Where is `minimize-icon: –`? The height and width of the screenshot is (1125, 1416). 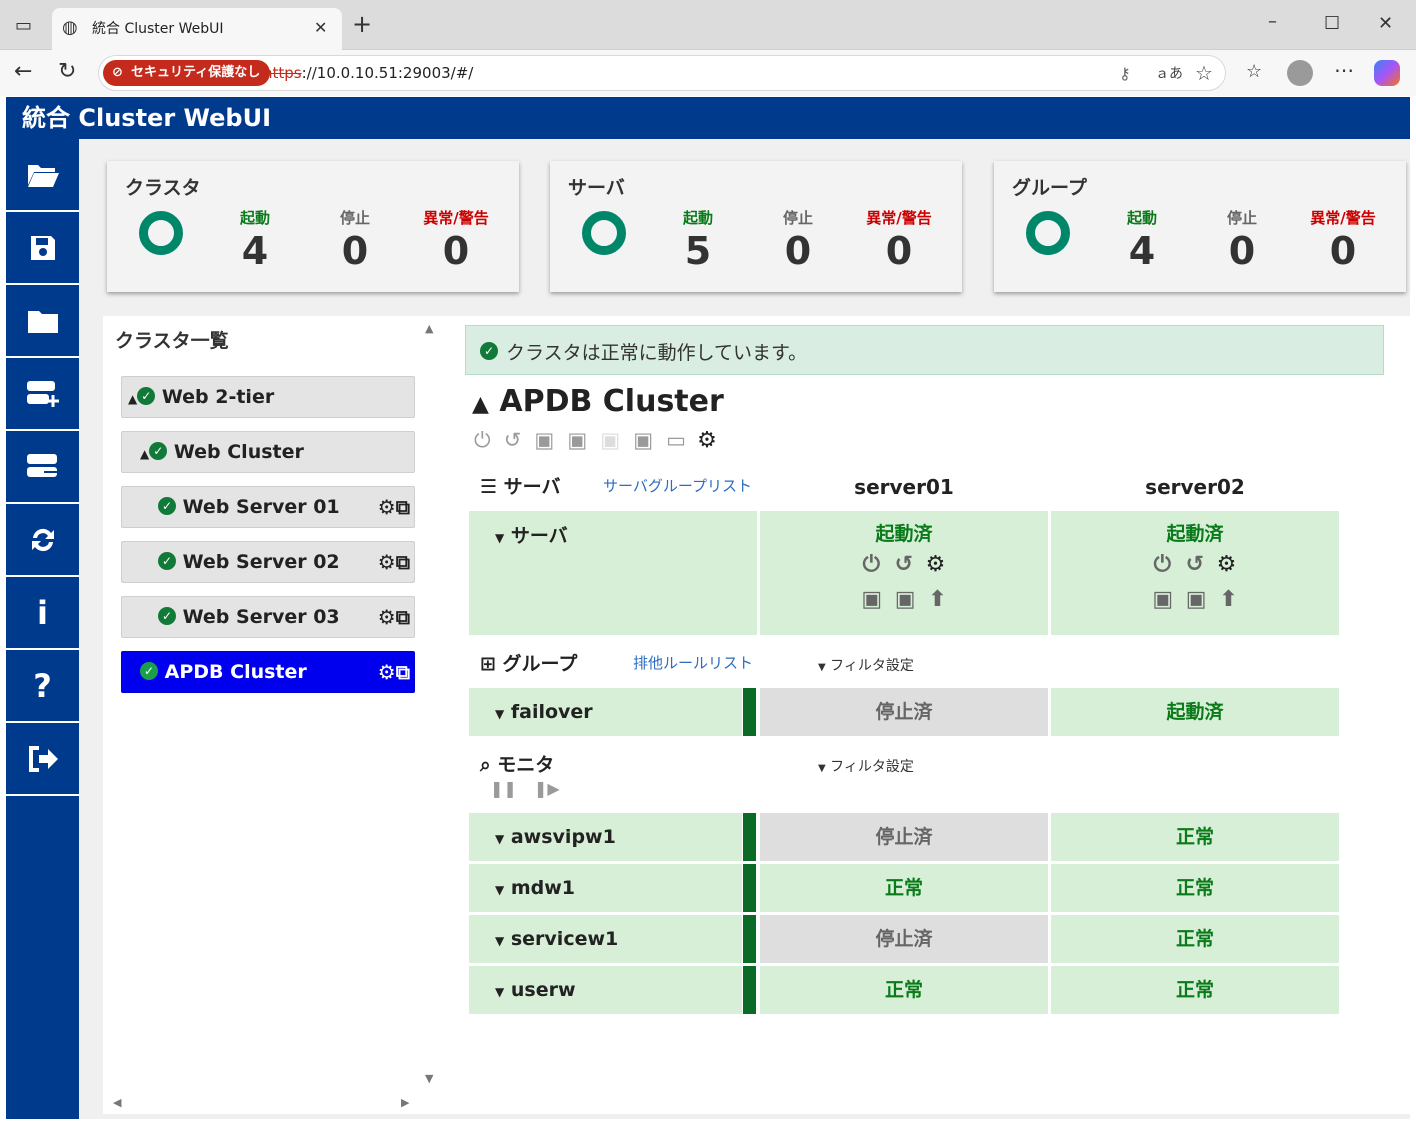 minimize-icon: – is located at coordinates (1272, 21).